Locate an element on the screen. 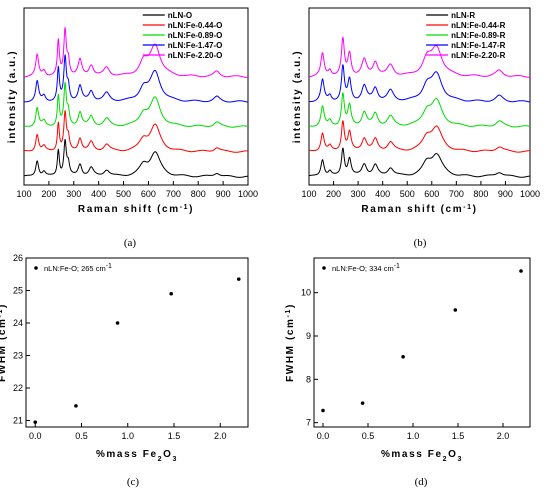 This screenshot has width=550, height=493. panel-caption: (c) is located at coordinates (133, 482).